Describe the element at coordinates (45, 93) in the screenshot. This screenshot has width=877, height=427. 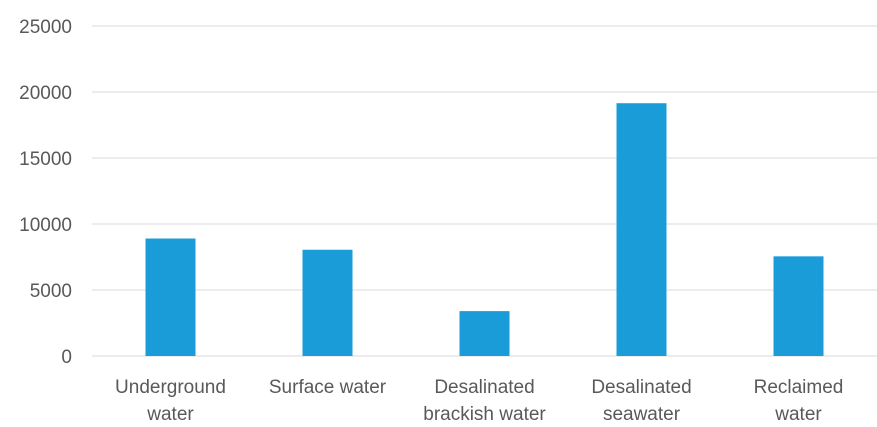
I see `y-tick-label: 20000` at that location.